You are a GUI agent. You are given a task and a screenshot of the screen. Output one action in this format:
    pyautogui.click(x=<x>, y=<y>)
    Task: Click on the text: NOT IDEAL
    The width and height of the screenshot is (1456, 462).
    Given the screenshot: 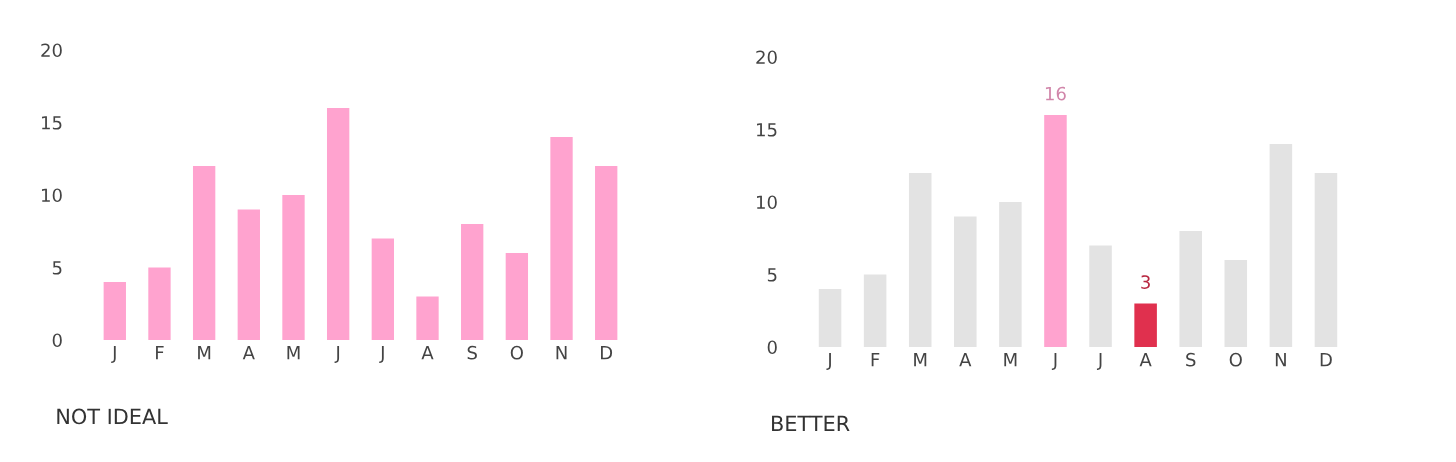 What is the action you would take?
    pyautogui.click(x=112, y=416)
    